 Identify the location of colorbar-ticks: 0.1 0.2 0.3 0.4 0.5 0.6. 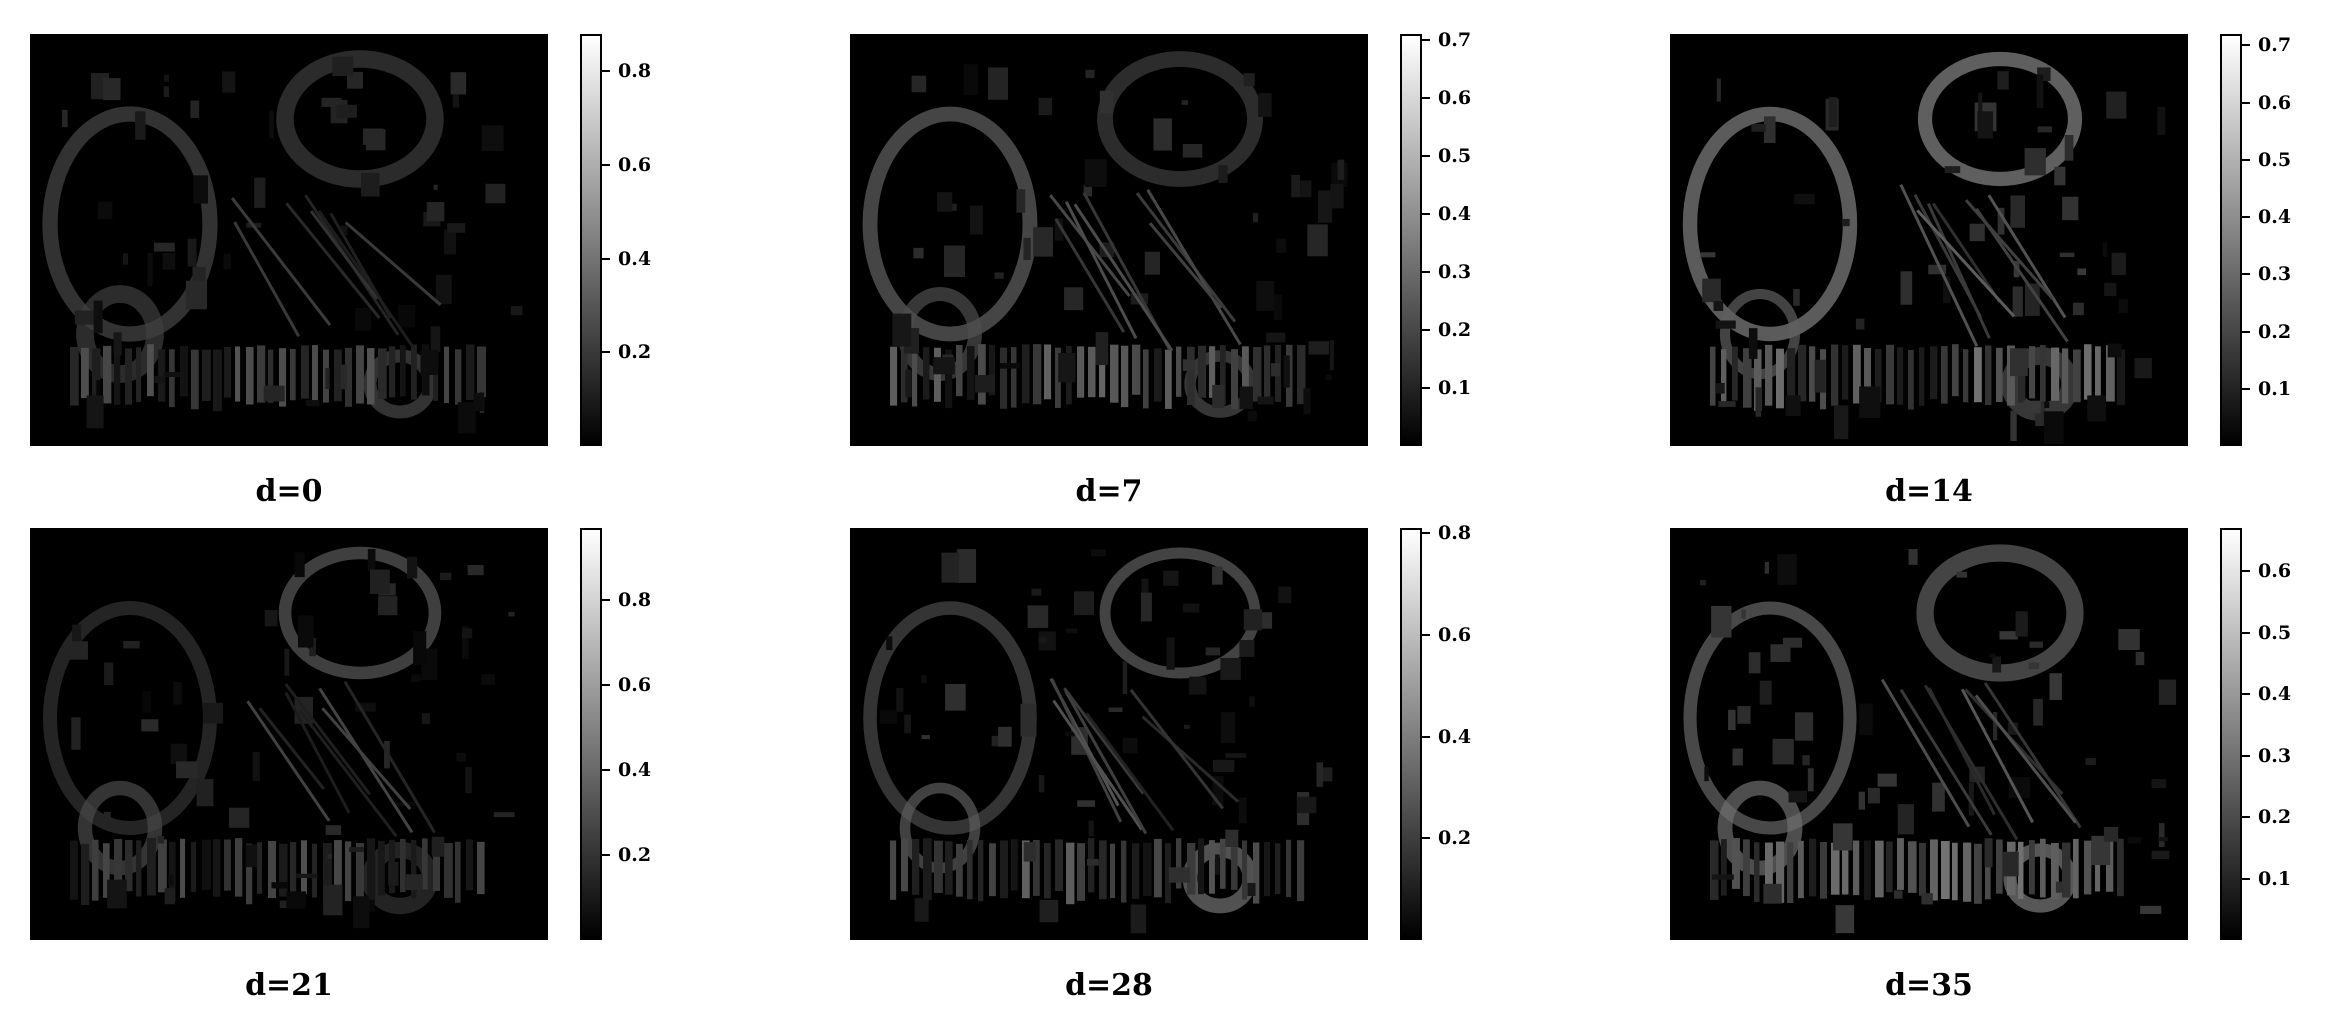
(2285, 734).